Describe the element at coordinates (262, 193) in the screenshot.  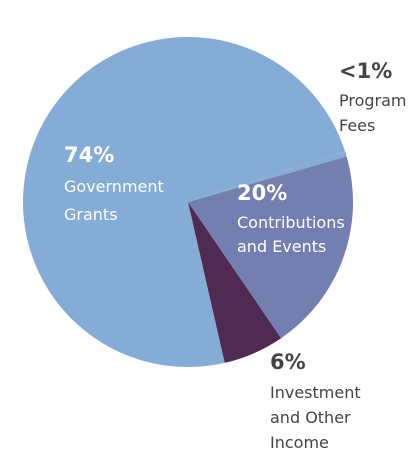
I see `slice-percent-label: 20%` at that location.